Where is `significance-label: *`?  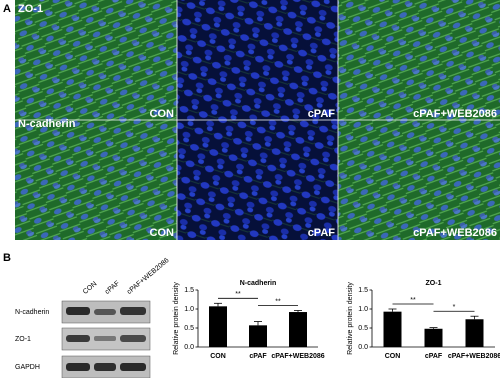 significance-label: * is located at coordinates (454, 307).